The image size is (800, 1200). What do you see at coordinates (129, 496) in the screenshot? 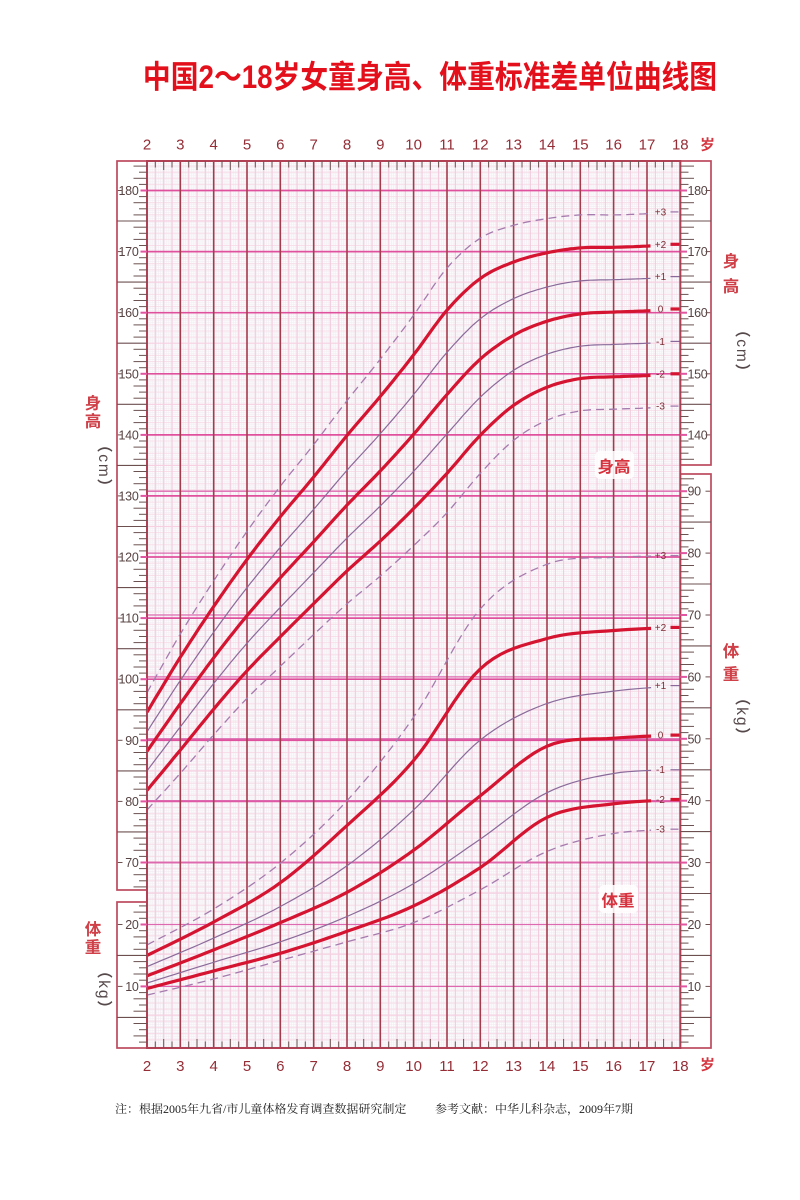
I see `svg-text: 130` at bounding box center [129, 496].